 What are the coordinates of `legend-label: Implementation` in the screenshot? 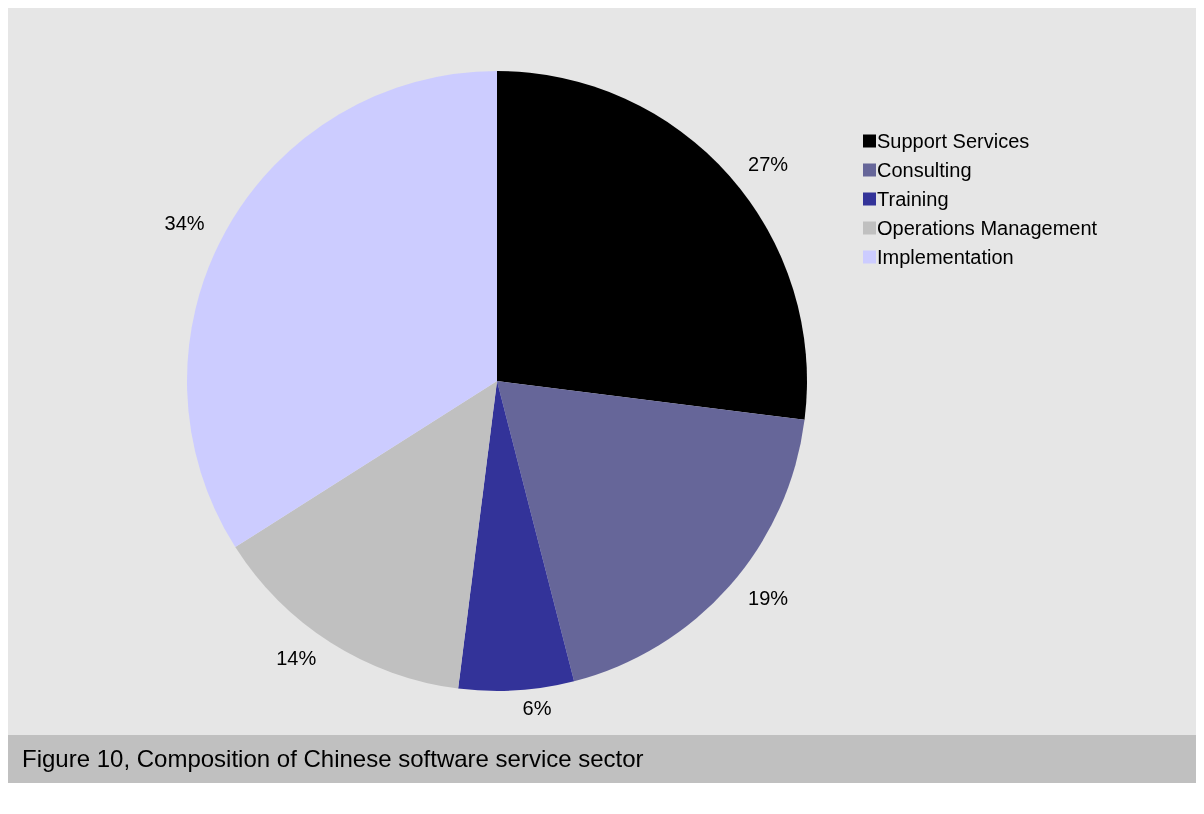 It's located at (945, 257).